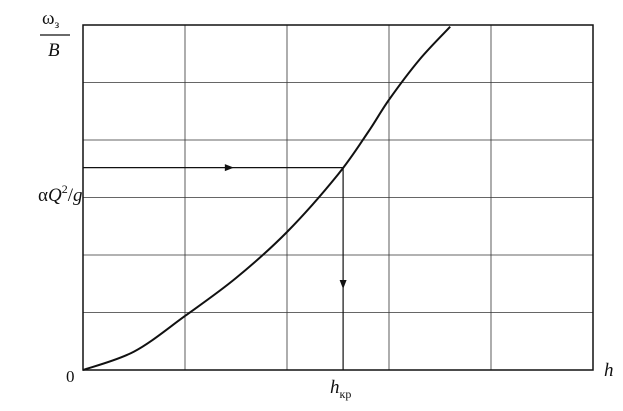  What do you see at coordinates (51, 19) in the screenshot?
I see `y-axis-label-numerator: ωз` at bounding box center [51, 19].